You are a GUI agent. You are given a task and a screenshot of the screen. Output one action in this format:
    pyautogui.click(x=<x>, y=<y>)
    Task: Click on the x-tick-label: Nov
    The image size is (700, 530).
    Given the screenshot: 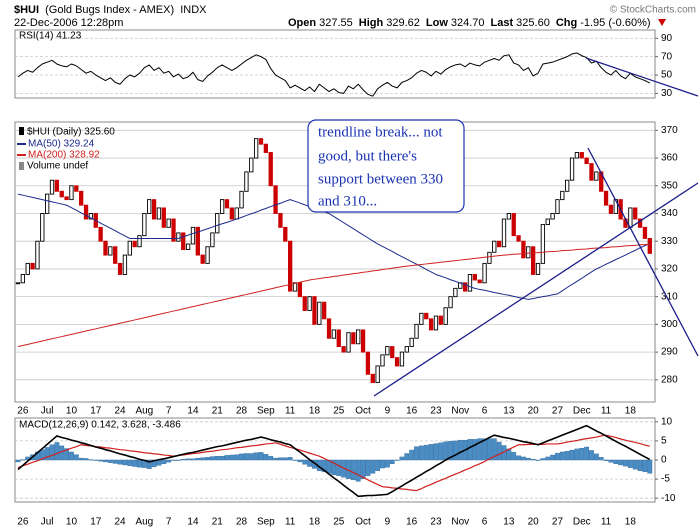 What is the action you would take?
    pyautogui.click(x=460, y=411)
    